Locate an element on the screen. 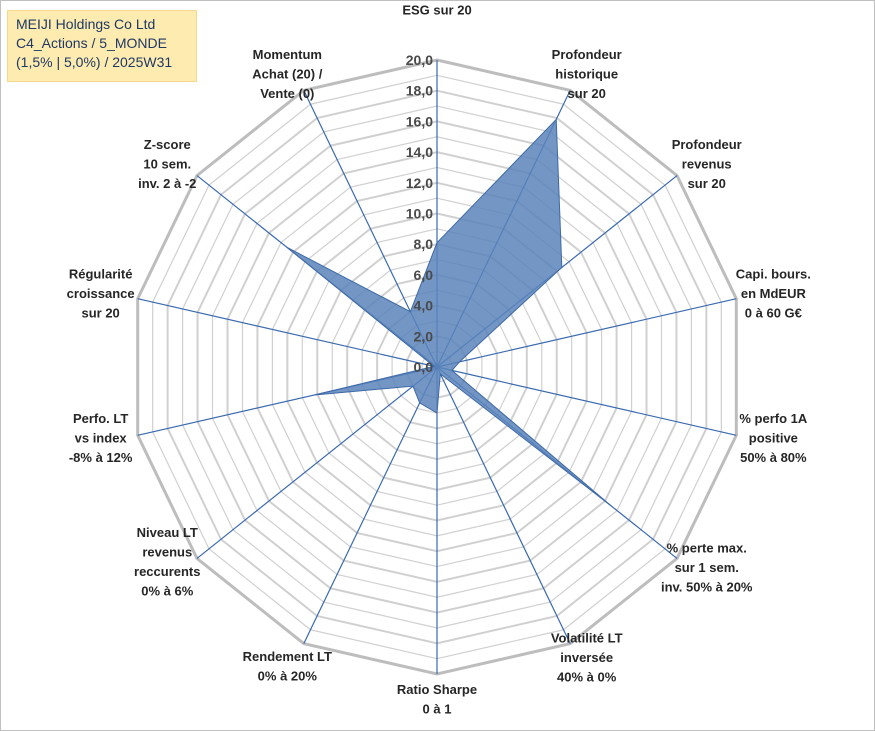 The height and width of the screenshot is (731, 875). axis-label-0: NoteESG sur 20 is located at coordinates (436, 10).